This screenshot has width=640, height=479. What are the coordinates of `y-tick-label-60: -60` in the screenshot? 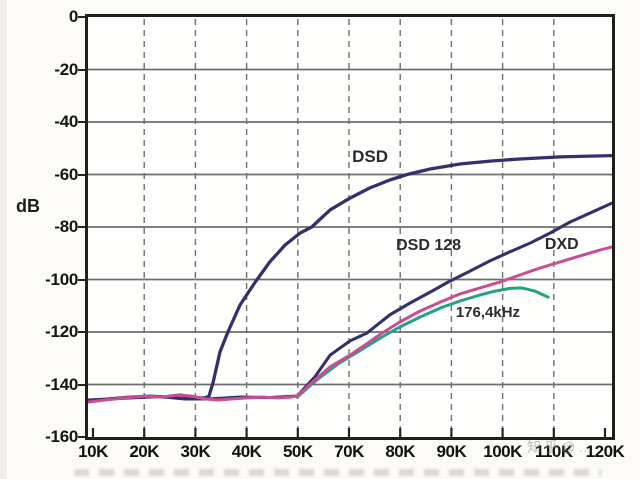 It's located at (66, 174).